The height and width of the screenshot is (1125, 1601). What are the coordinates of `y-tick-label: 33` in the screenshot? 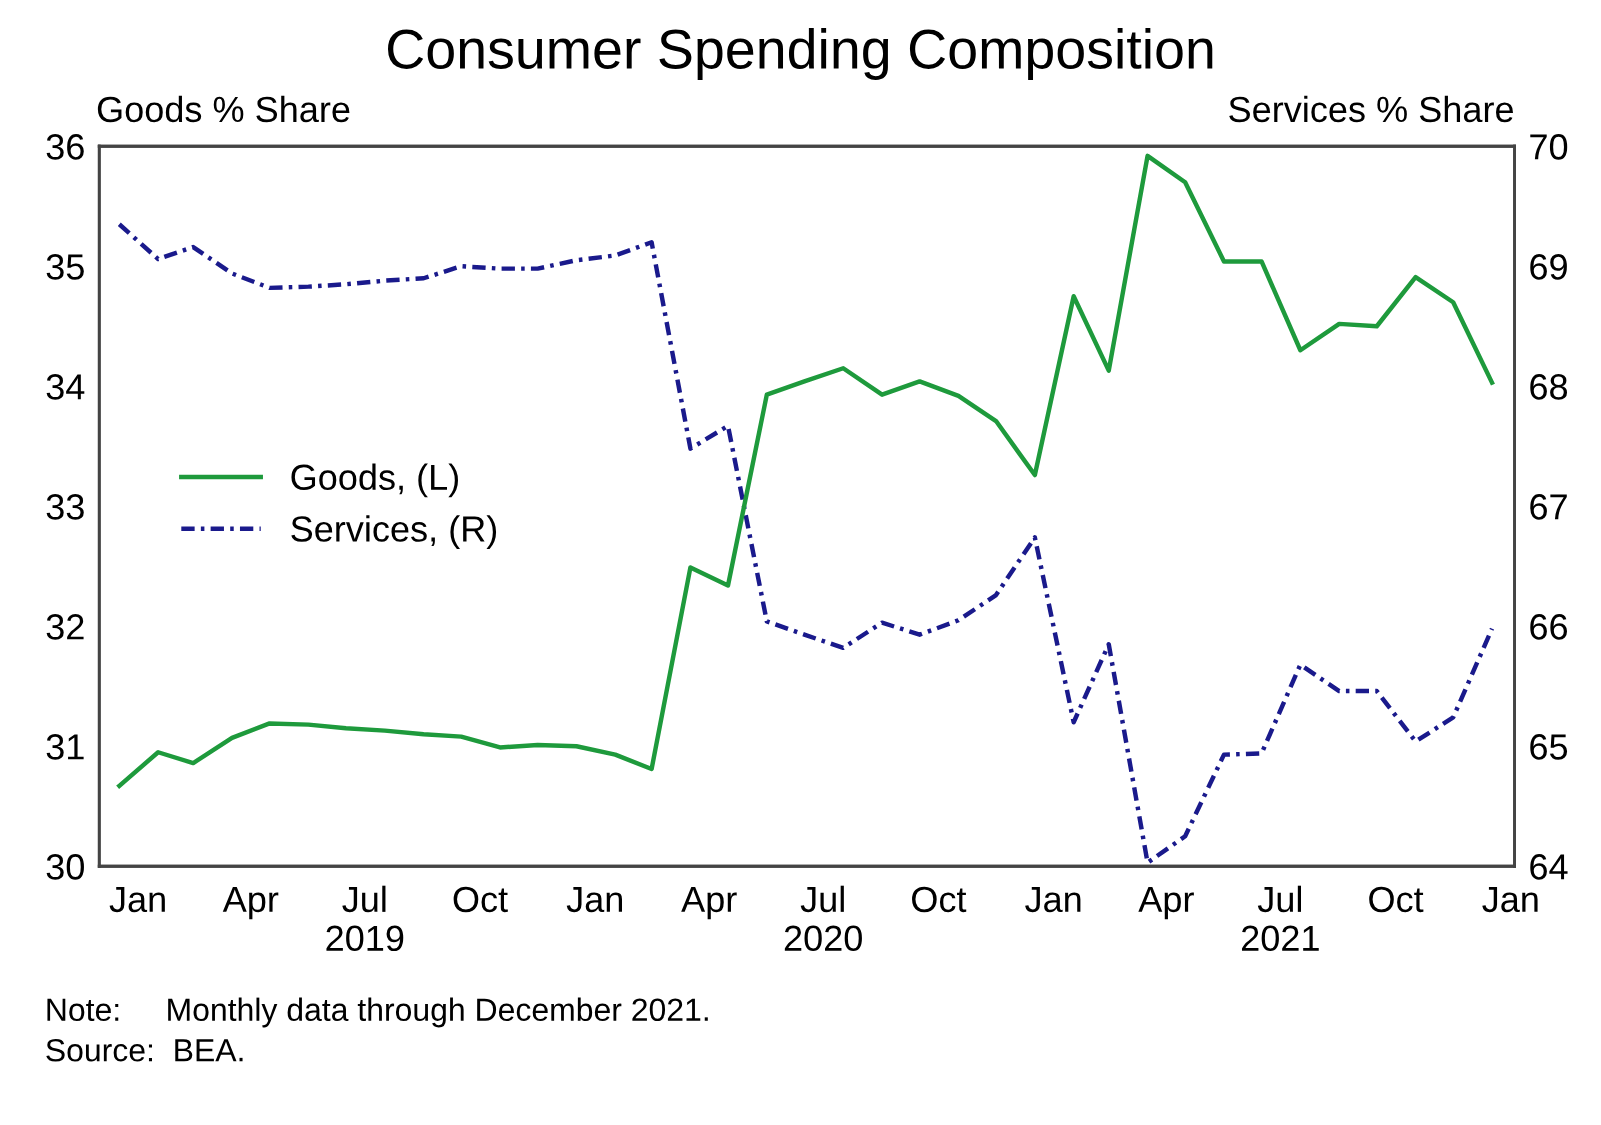 It's located at (65, 507).